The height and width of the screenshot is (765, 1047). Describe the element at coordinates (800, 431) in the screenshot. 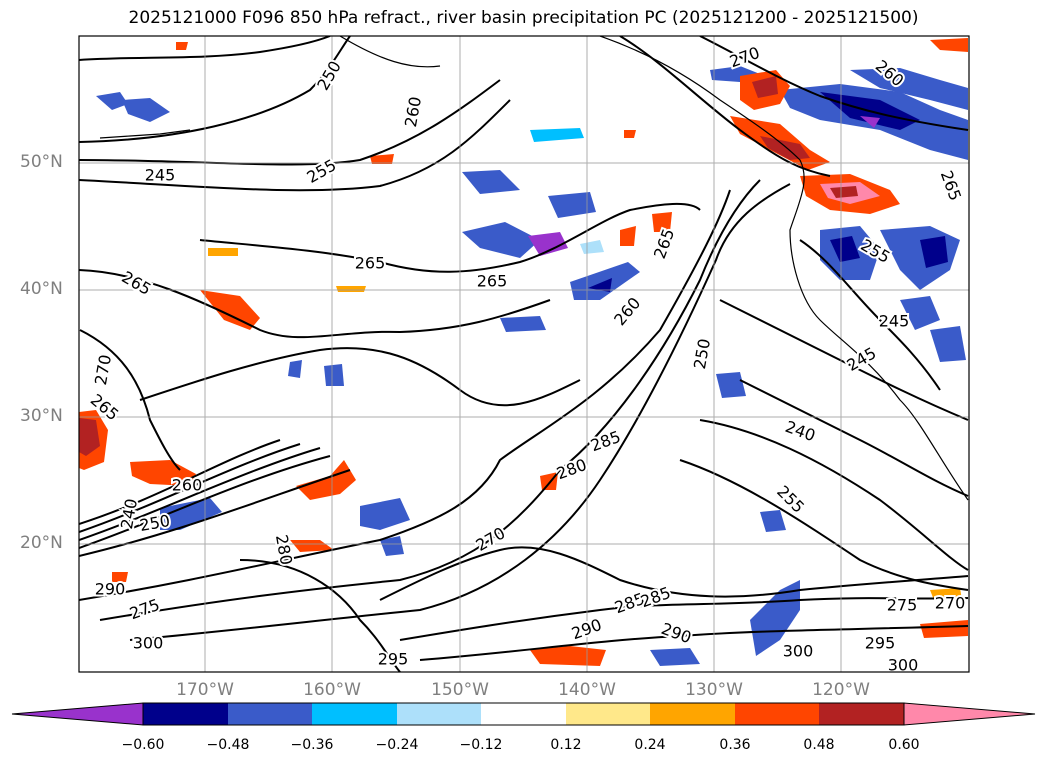

I see `contour-label: 240` at that location.